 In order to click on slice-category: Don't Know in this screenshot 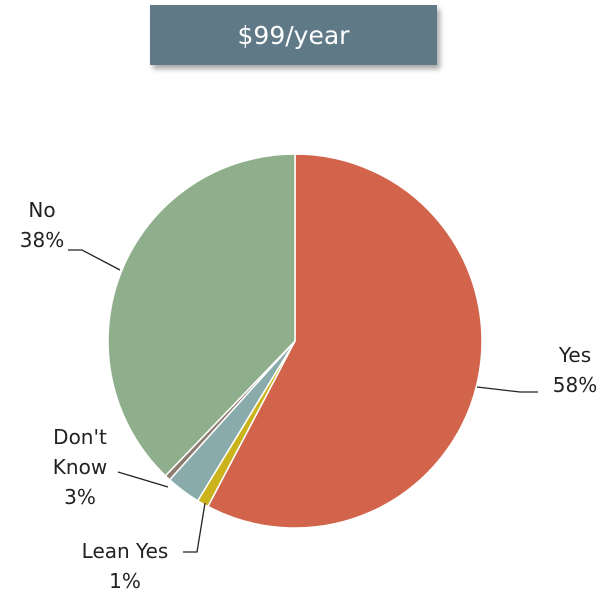, I will do `click(80, 452)`.